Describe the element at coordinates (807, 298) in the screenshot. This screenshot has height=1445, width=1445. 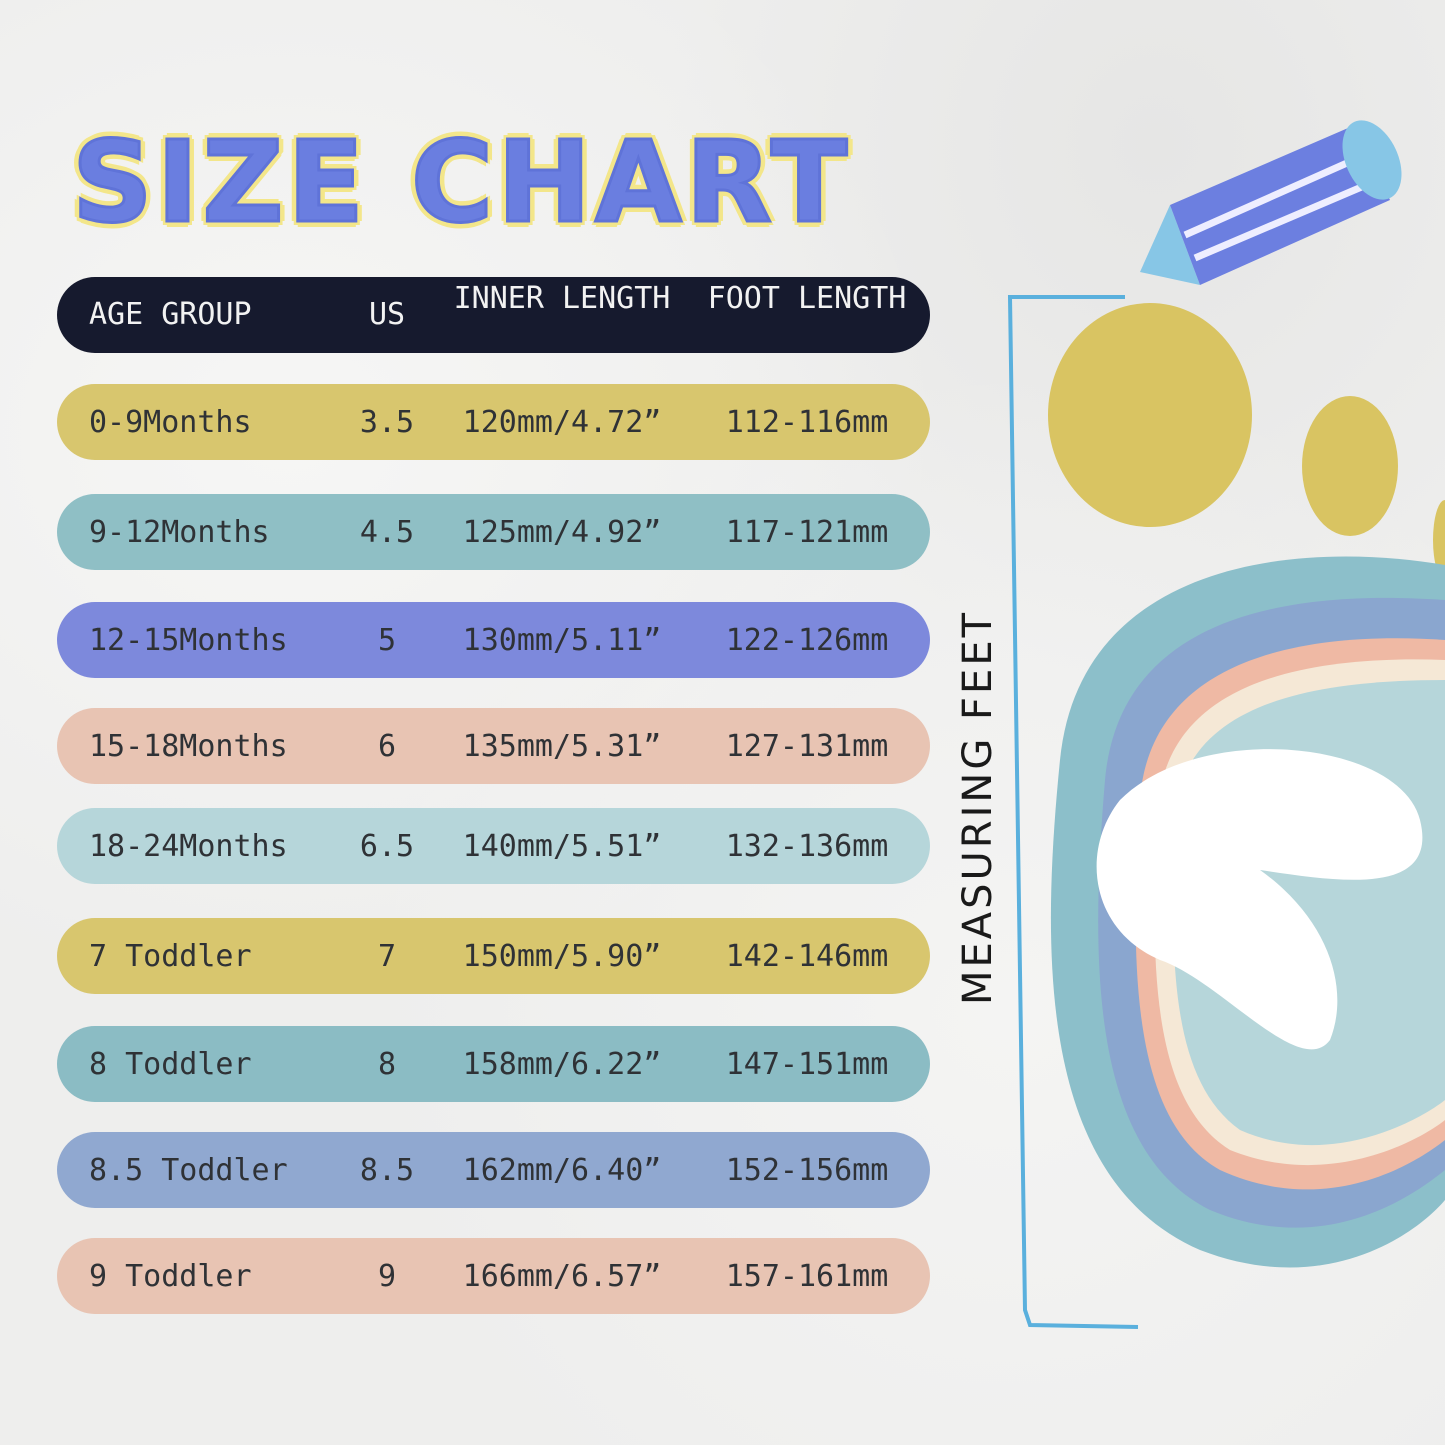
I see `header-foot-length: FOOT LENGTH` at that location.